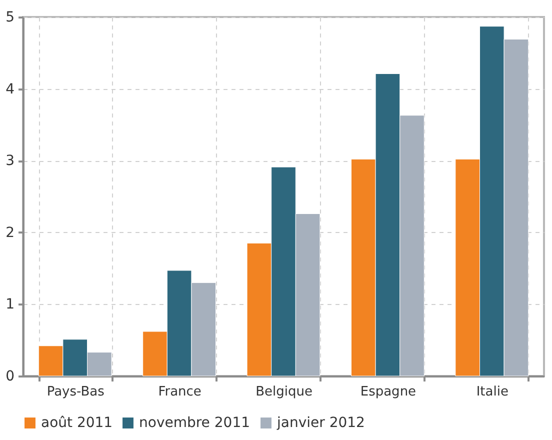 The height and width of the screenshot is (440, 552). Describe the element at coordinates (320, 423) in the screenshot. I see `legend-label: janvier 2012` at that location.